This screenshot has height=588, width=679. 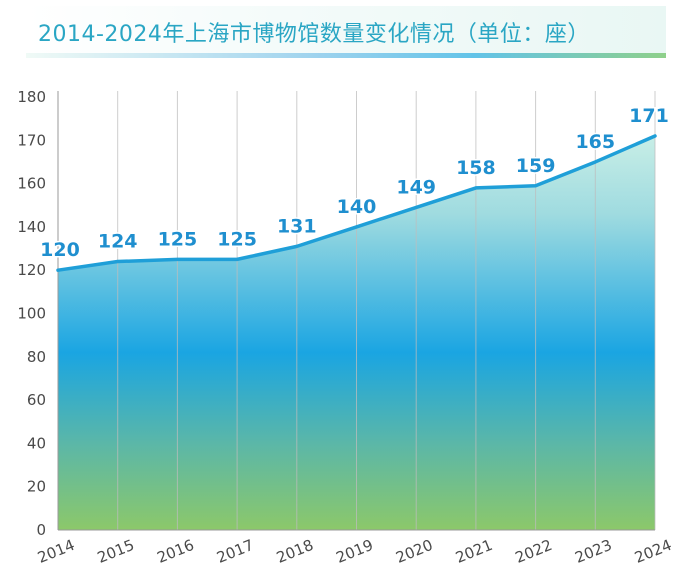 I want to click on x-tick-label-2017: 2017, so click(x=235, y=551).